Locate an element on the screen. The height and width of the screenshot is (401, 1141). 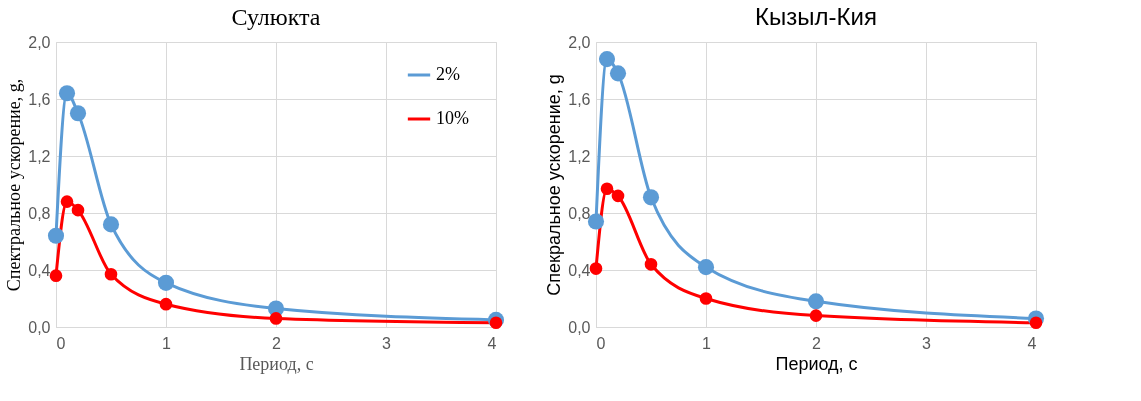
legend-label: 10% is located at coordinates (452, 118).